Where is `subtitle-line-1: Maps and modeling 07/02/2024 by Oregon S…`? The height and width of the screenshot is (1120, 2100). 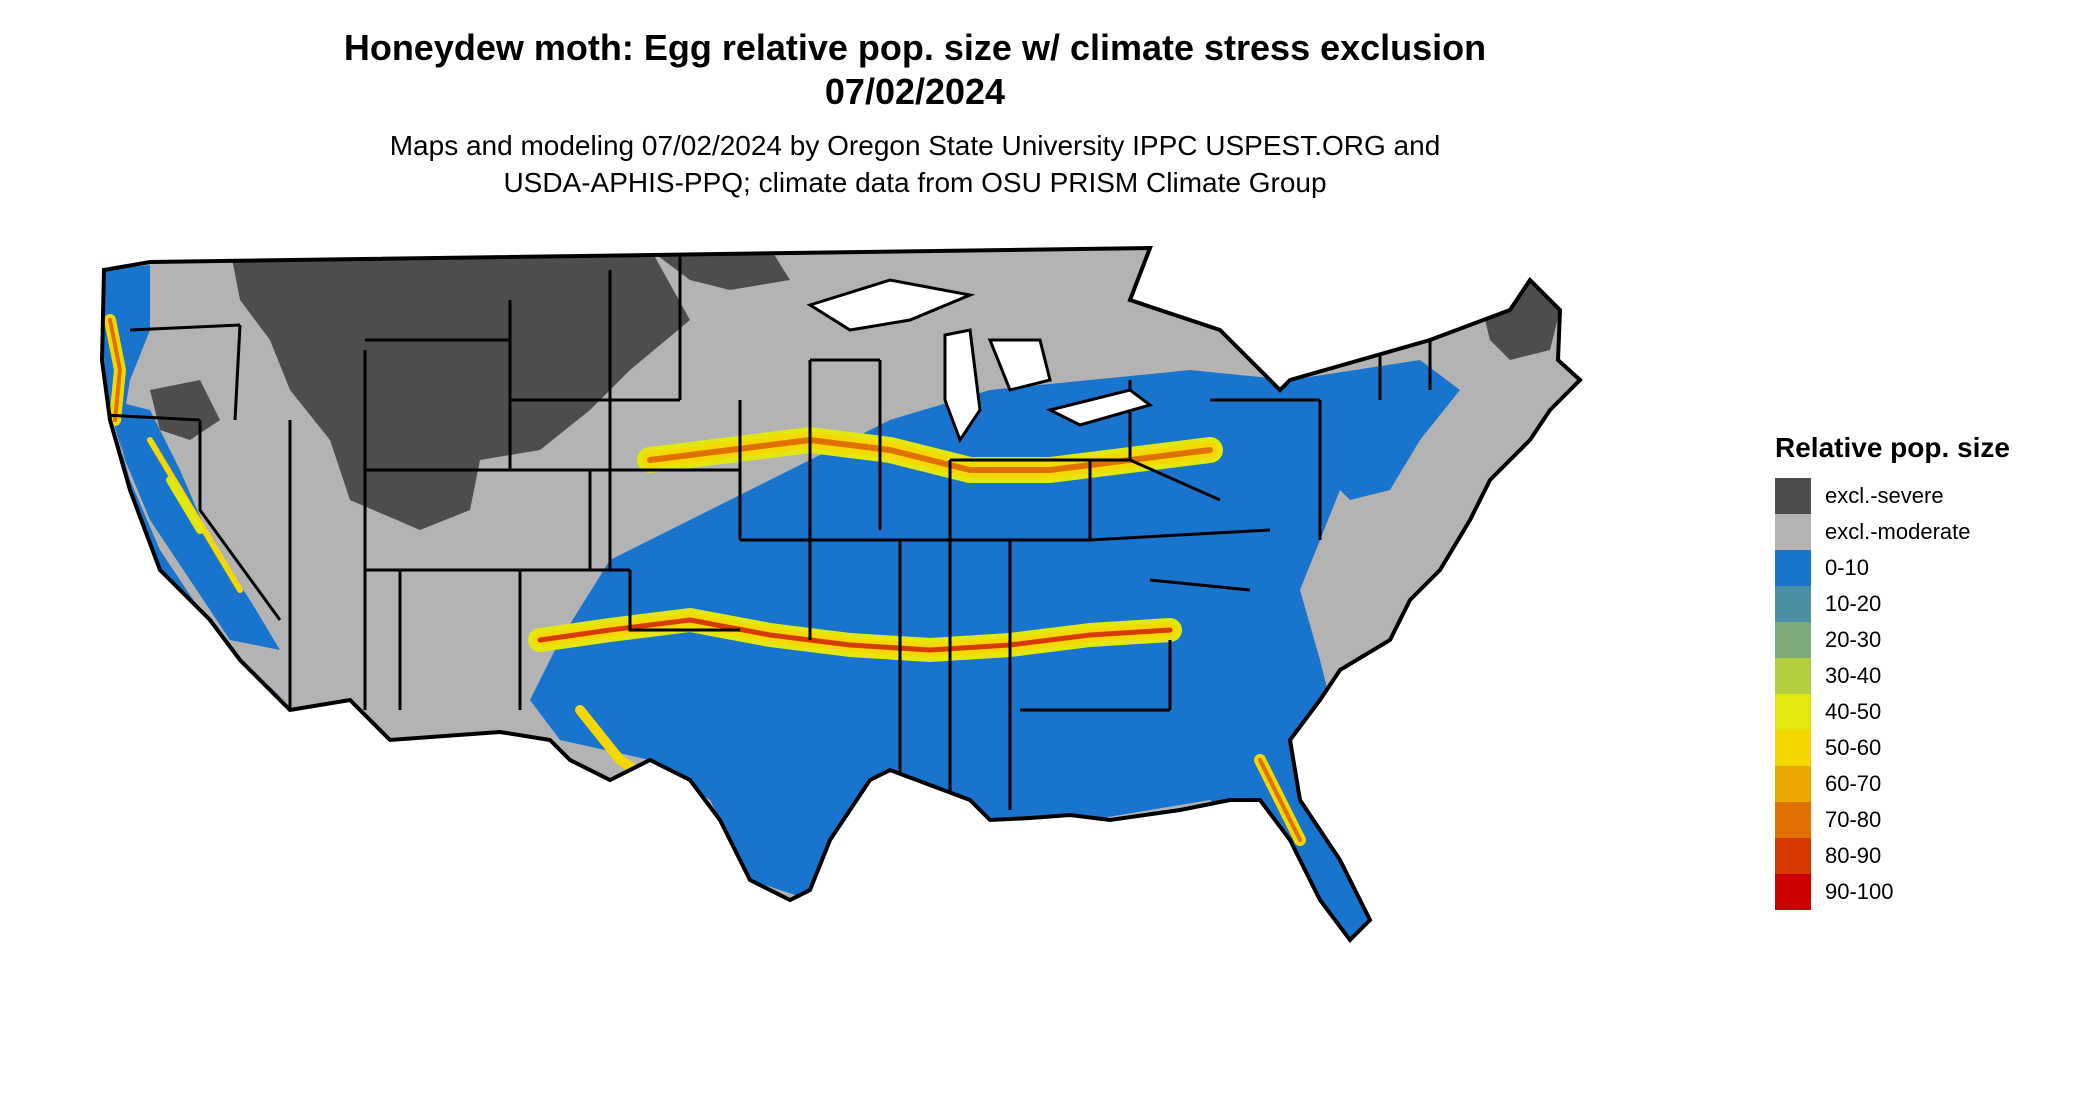 subtitle-line-1: Maps and modeling 07/02/2024 by Oregon S… is located at coordinates (915, 145).